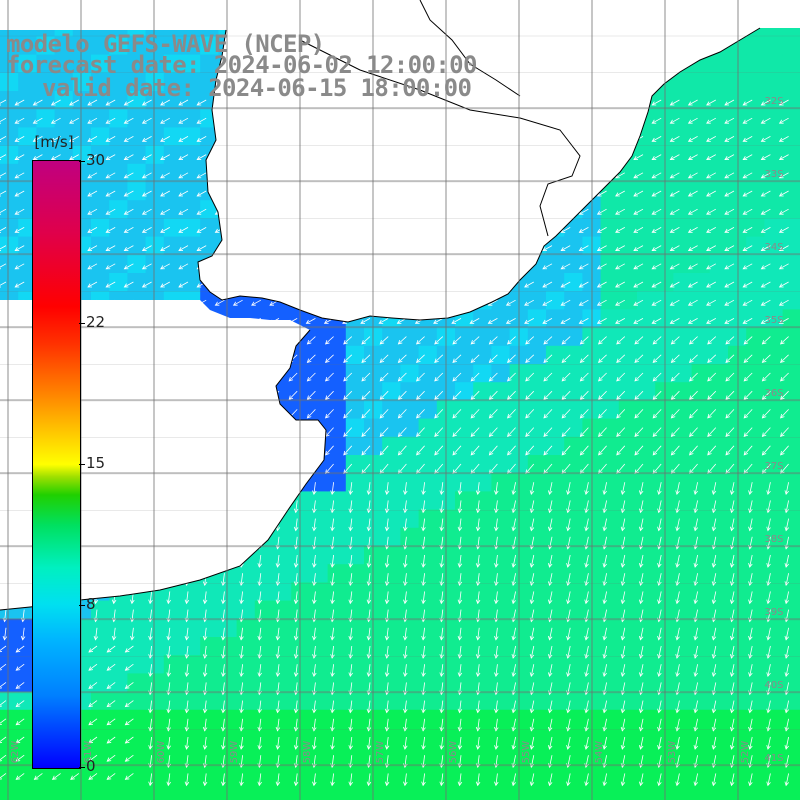 This screenshot has height=800, width=800. Describe the element at coordinates (773, 247) in the screenshot. I see `lat-label: 34S` at that location.